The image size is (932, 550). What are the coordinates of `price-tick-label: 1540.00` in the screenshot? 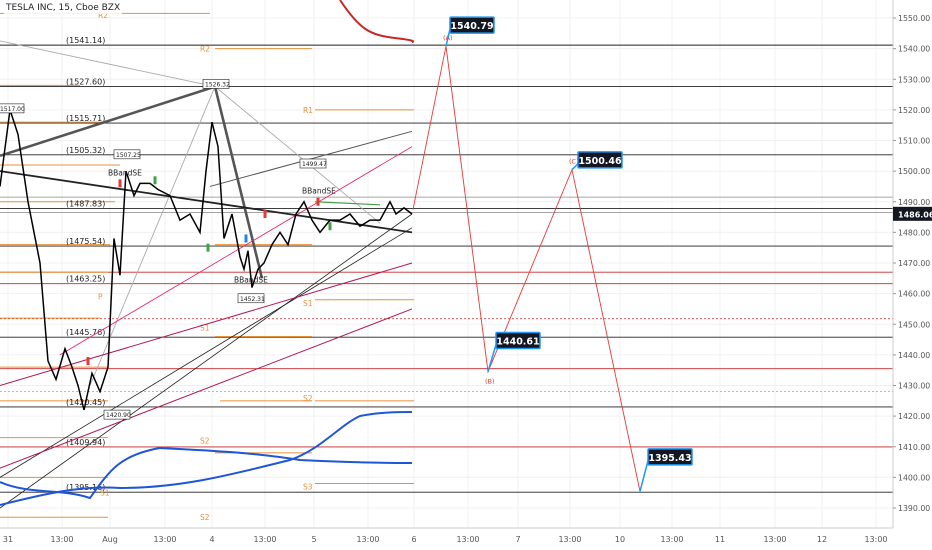 It's located at (914, 49).